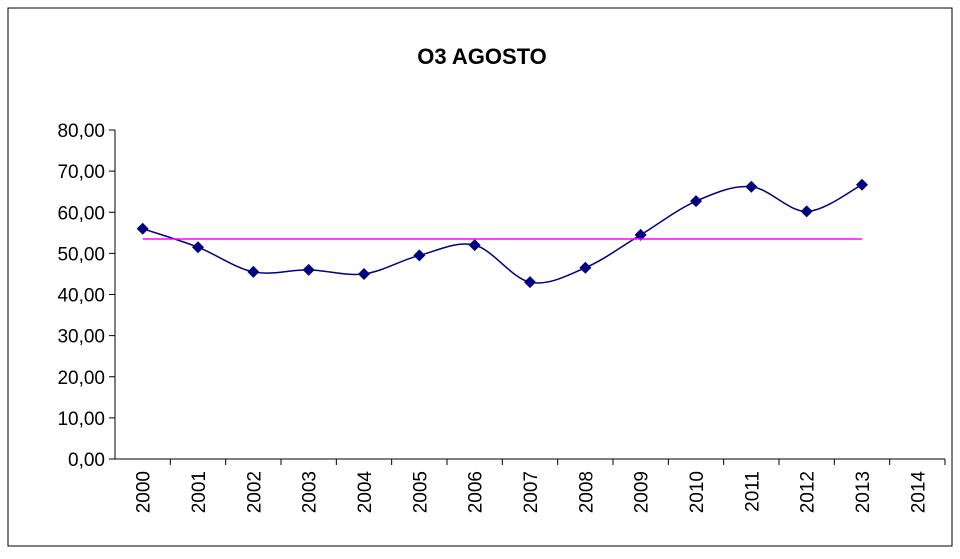 The width and height of the screenshot is (960, 559). Describe the element at coordinates (81, 172) in the screenshot. I see `y-tick-label: 70,00` at that location.